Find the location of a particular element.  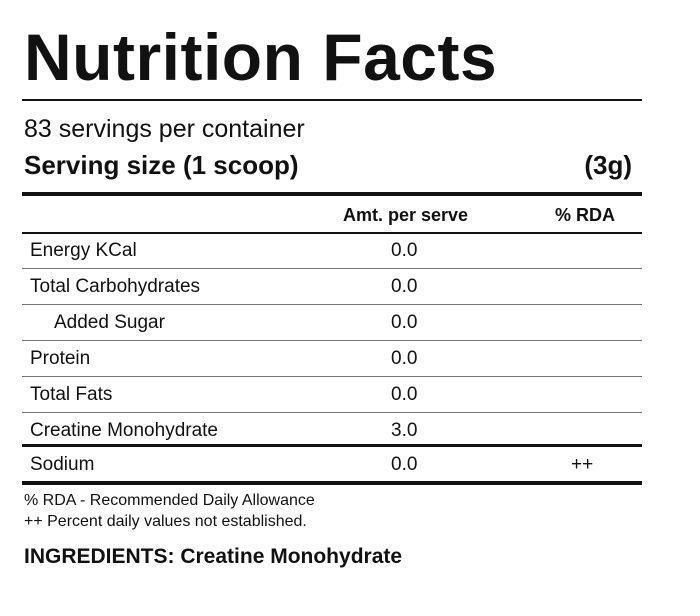

footnote-rda: % RDA - Recommended Daily Allowance is located at coordinates (169, 500).